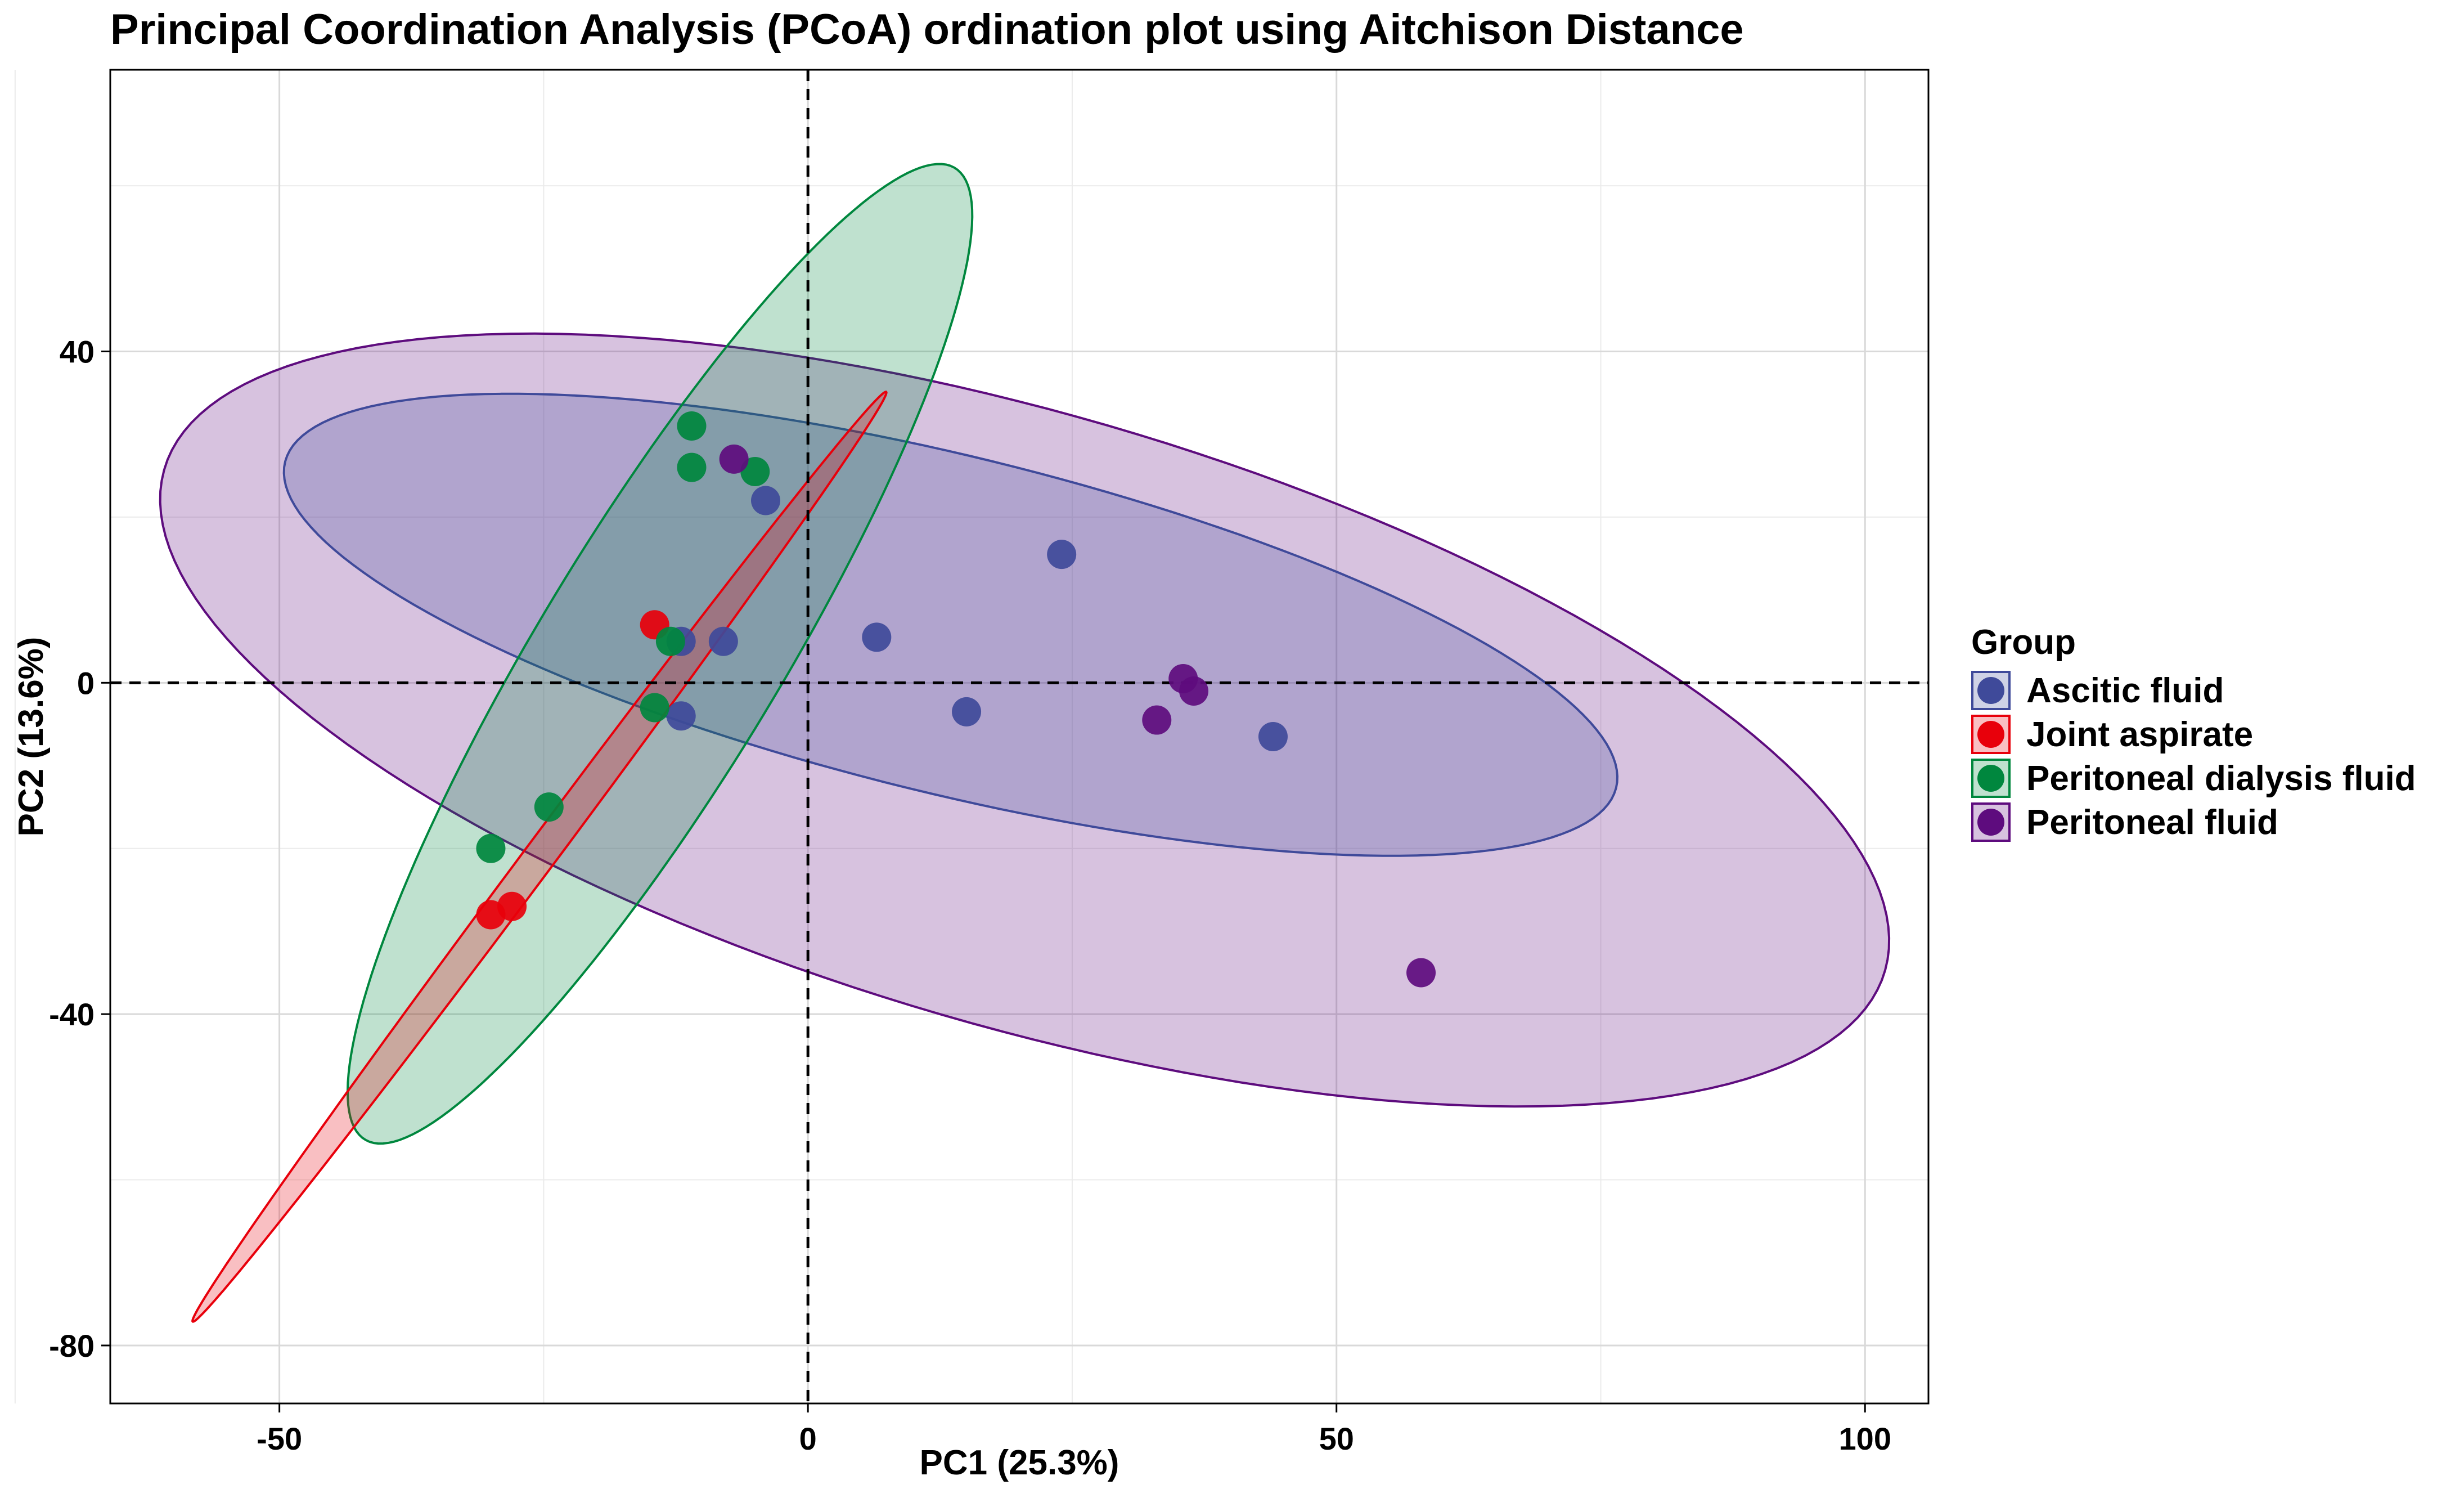  What do you see at coordinates (491, 915) in the screenshot?
I see `point-joint-aspirate` at bounding box center [491, 915].